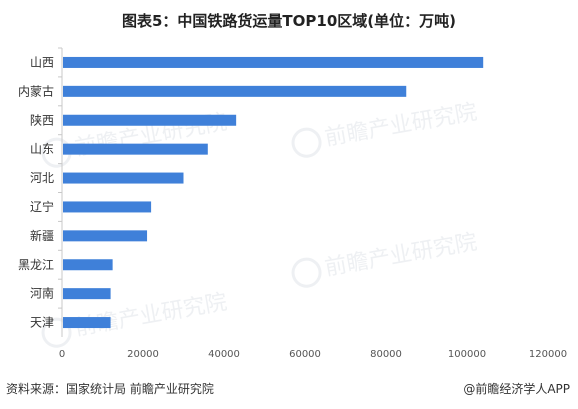 The height and width of the screenshot is (409, 578). I want to click on source-note: 资料来源：国家统计局 前瞻产业研究院, so click(110, 389).